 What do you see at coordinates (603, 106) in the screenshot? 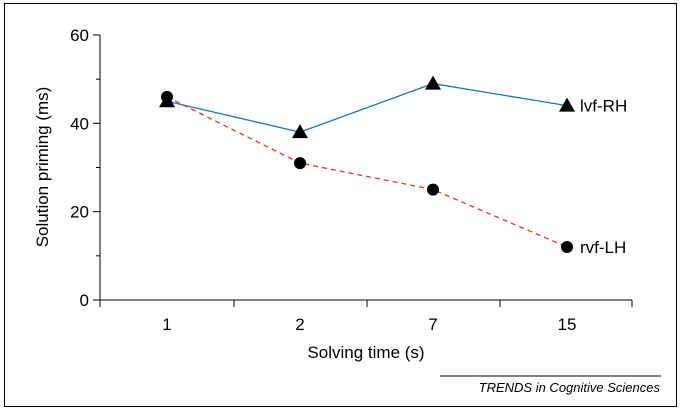
I see `series-label-lvf-RH: lvf-RH` at bounding box center [603, 106].